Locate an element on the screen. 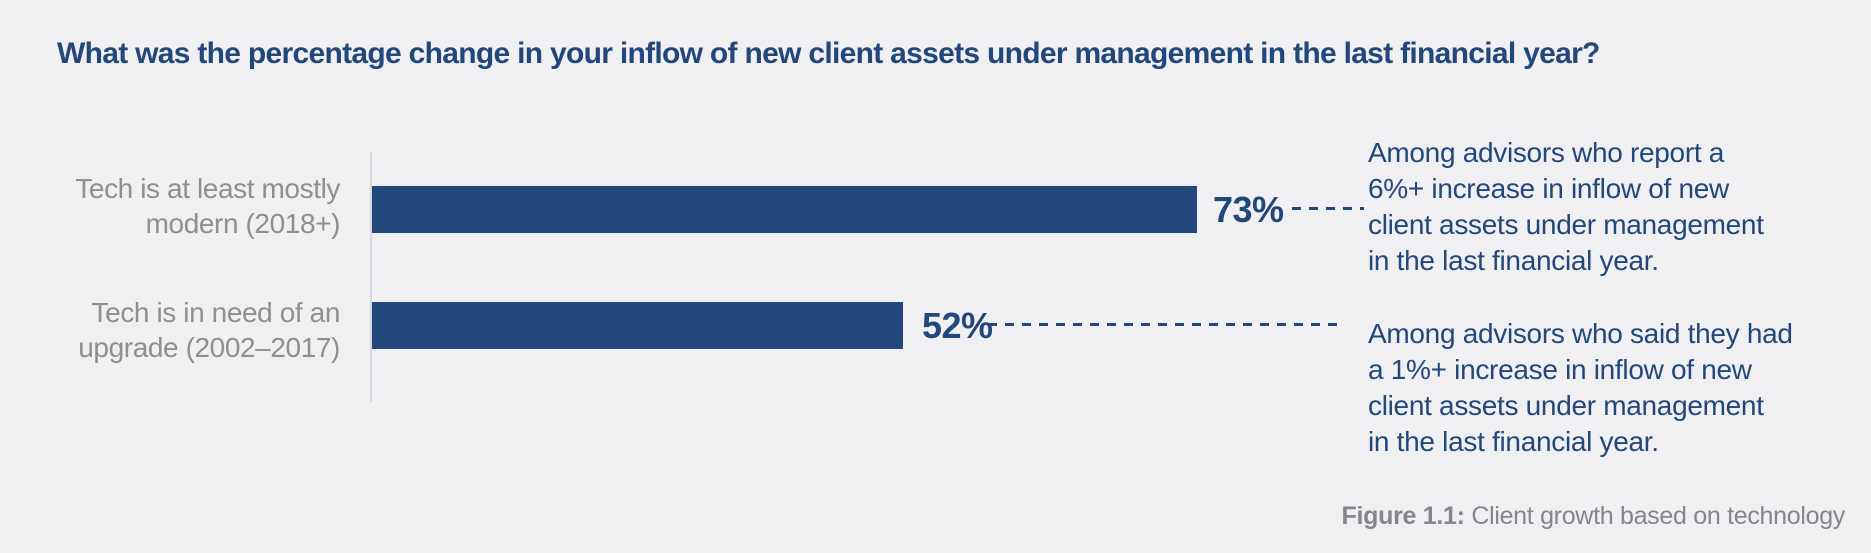  category-label-modern-tech: Tech is at least mostly modern (2018+) is located at coordinates (207, 206).